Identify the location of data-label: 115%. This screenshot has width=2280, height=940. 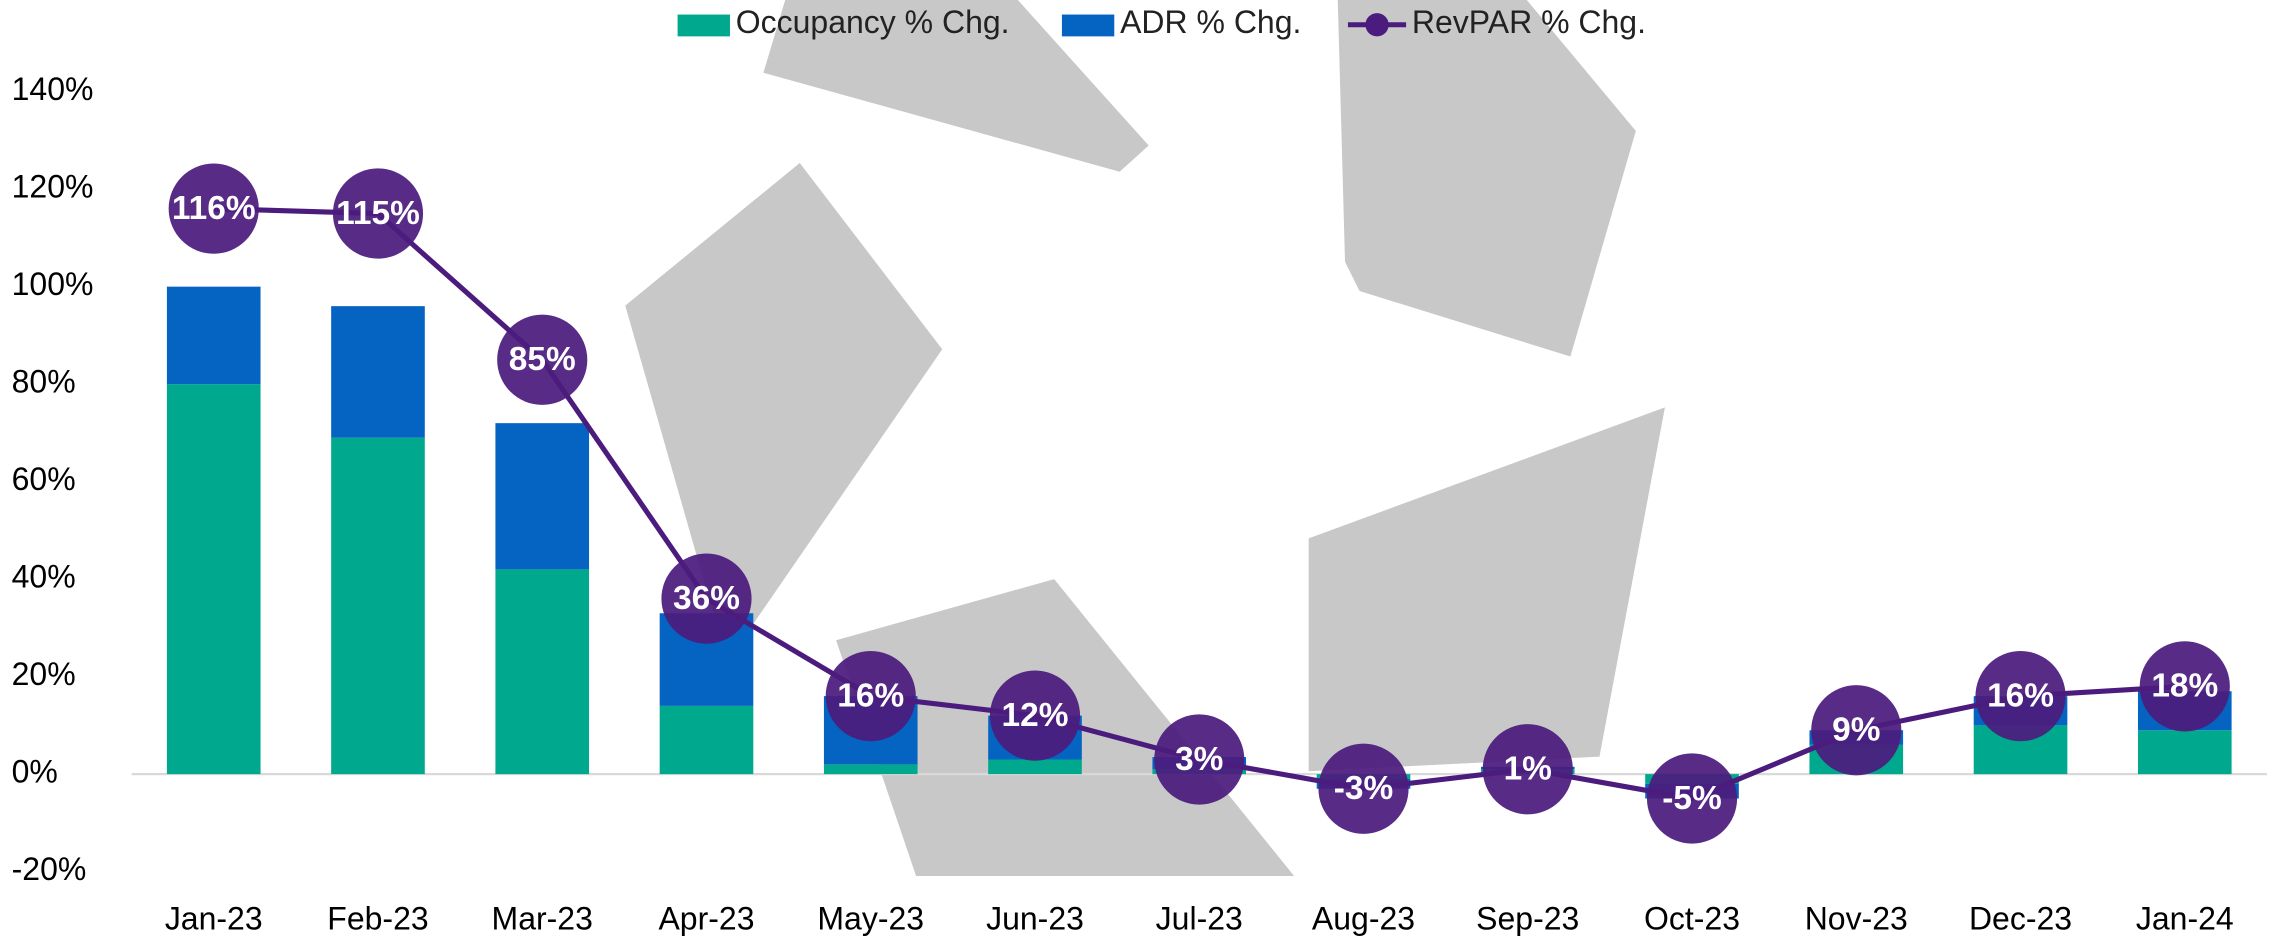
(378, 213).